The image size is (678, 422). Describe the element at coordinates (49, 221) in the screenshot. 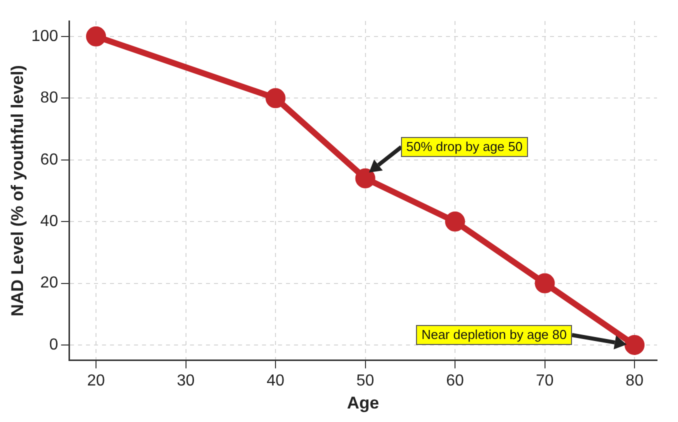

I see `y-tick-label: 40` at that location.